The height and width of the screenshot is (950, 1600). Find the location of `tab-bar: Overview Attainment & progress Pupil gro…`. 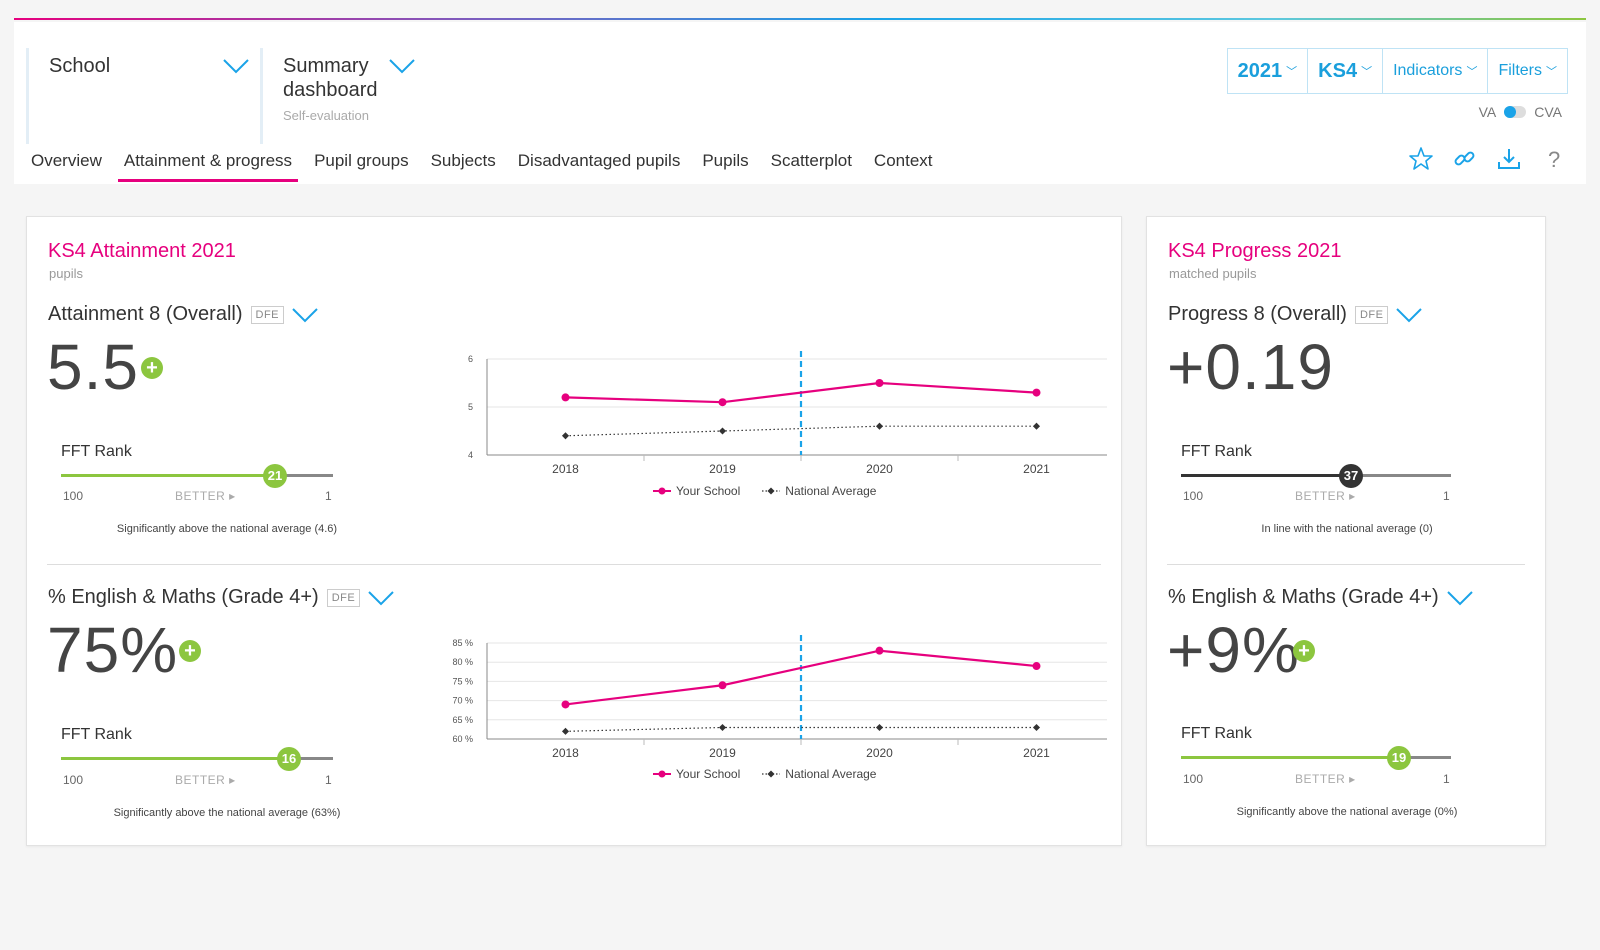

tab-bar: Overview Attainment & progress Pupil gro… is located at coordinates (482, 166).